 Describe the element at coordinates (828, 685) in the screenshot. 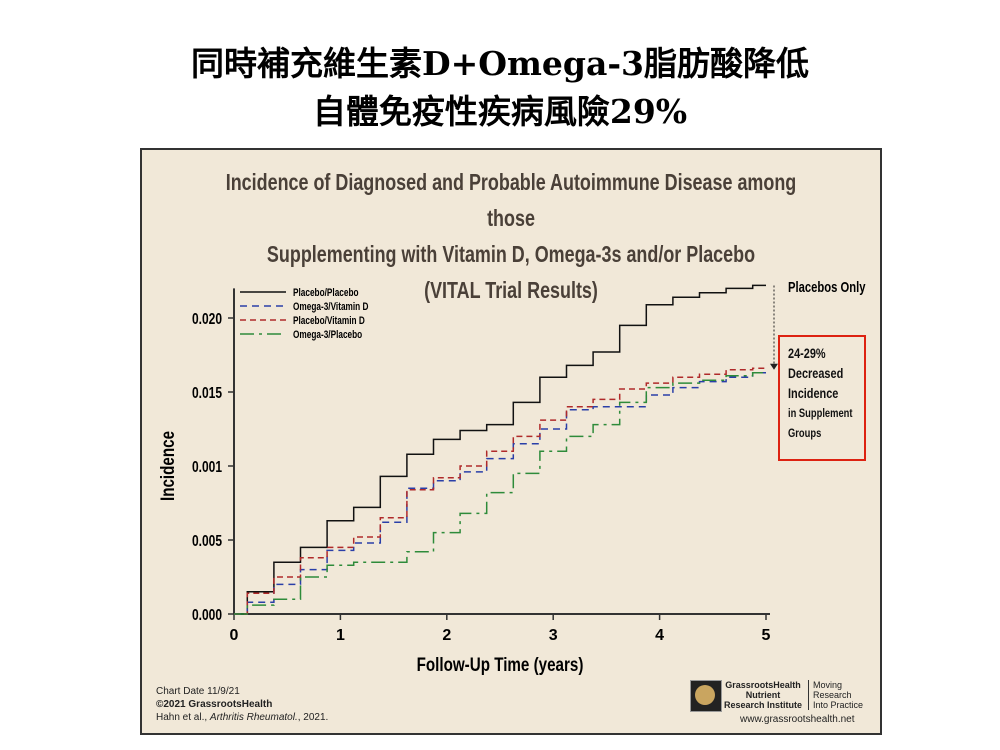

I see `tagline-line: Moving` at that location.